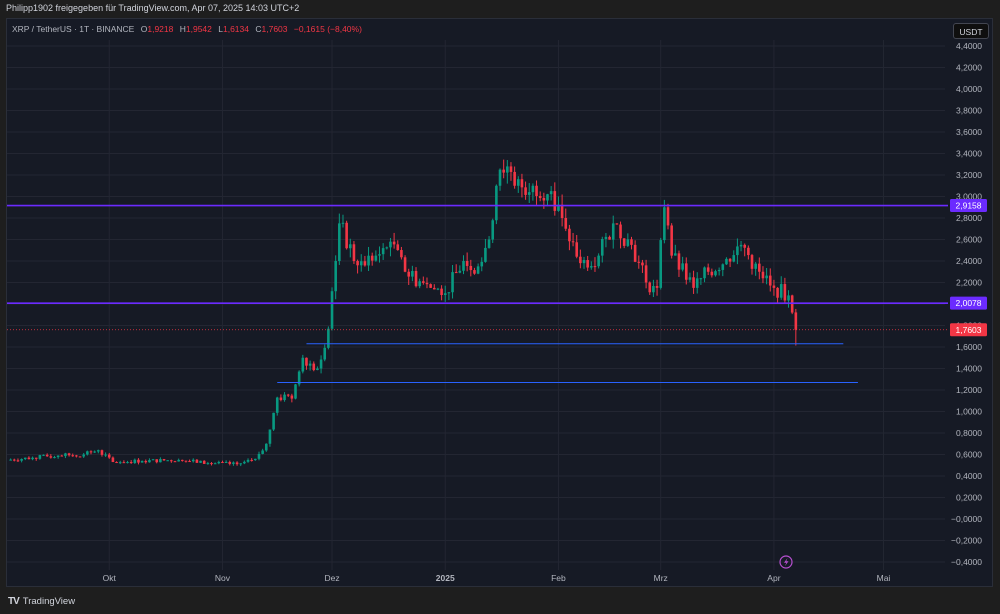 This screenshot has width=1000, height=614. What do you see at coordinates (110, 578) in the screenshot?
I see `x-tick-label: Okt` at bounding box center [110, 578].